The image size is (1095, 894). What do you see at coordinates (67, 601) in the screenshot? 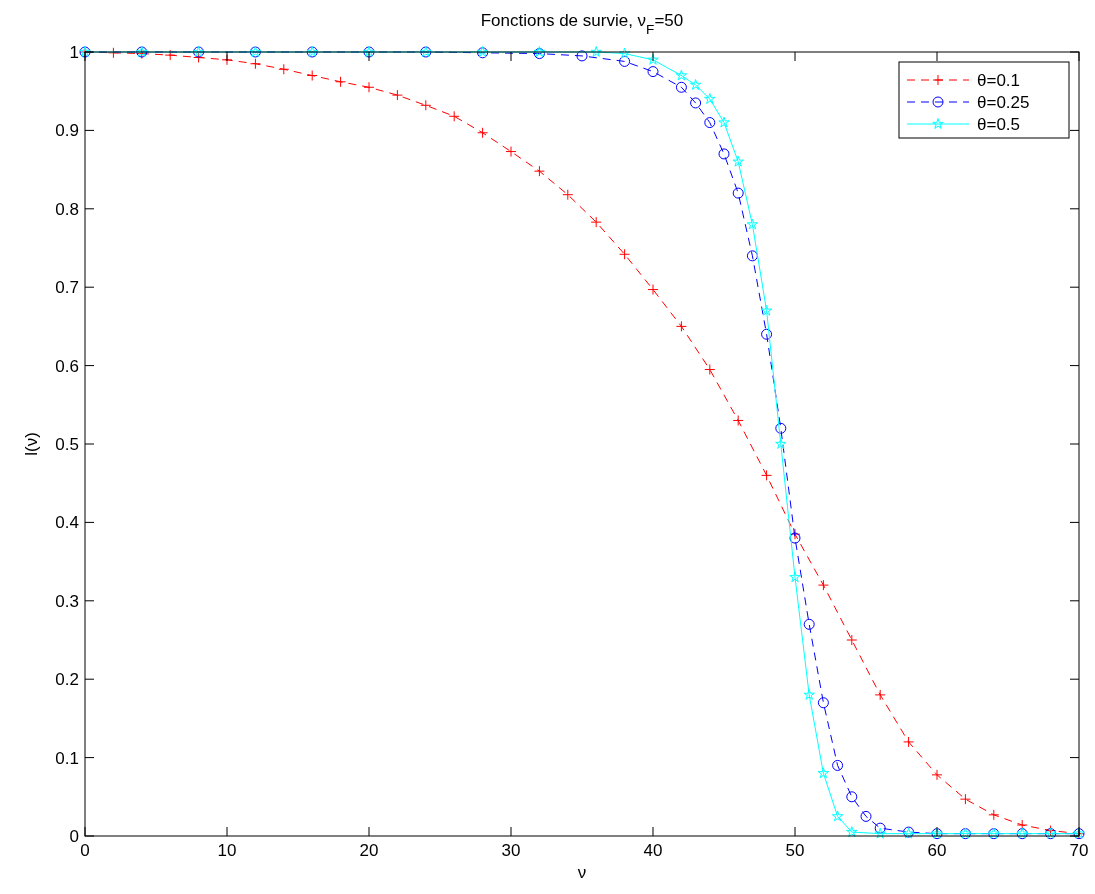
I see `y-tick-label: 0.3` at bounding box center [67, 601].